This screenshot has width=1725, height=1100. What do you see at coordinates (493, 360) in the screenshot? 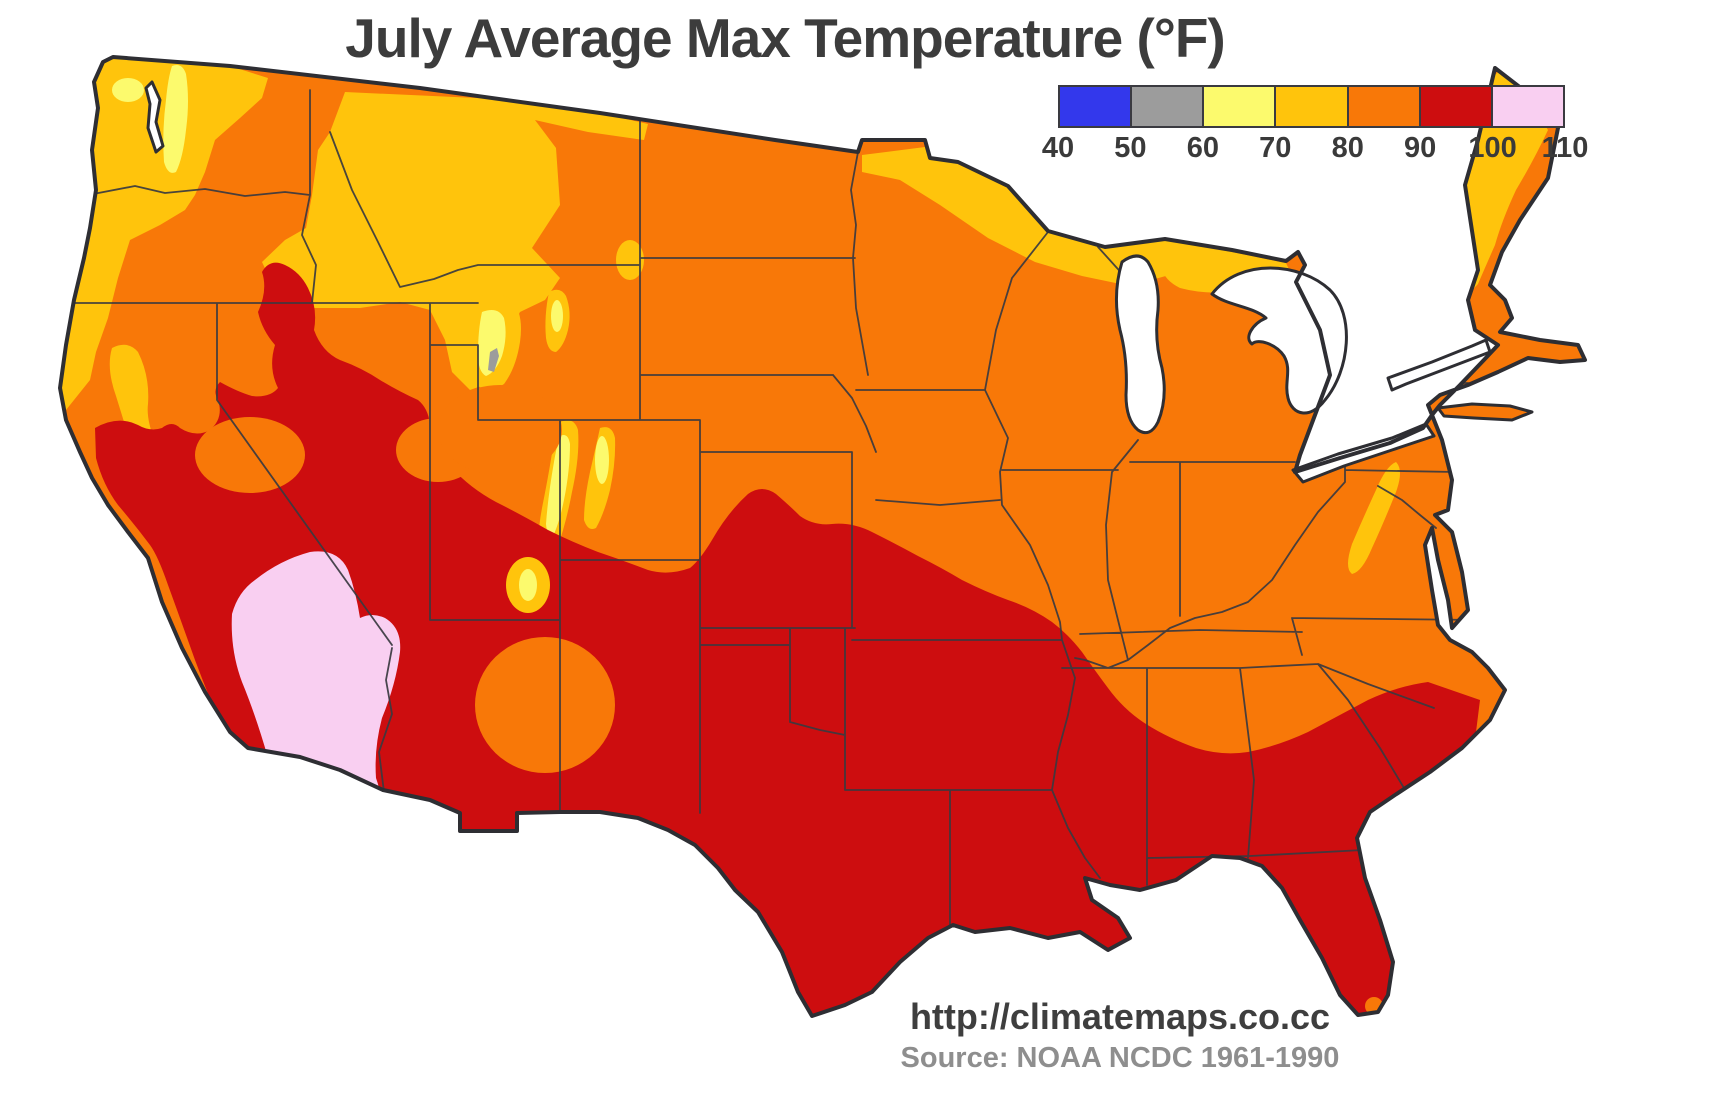
I see `band-50-60-gray-region` at bounding box center [493, 360].